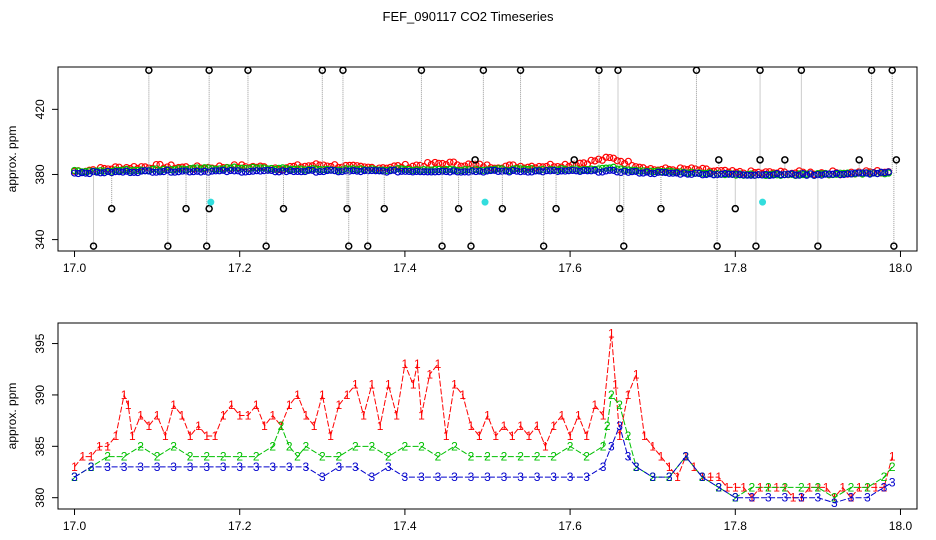  What do you see at coordinates (240, 268) in the screenshot?
I see `x-tick-label: 17.2` at bounding box center [240, 268].